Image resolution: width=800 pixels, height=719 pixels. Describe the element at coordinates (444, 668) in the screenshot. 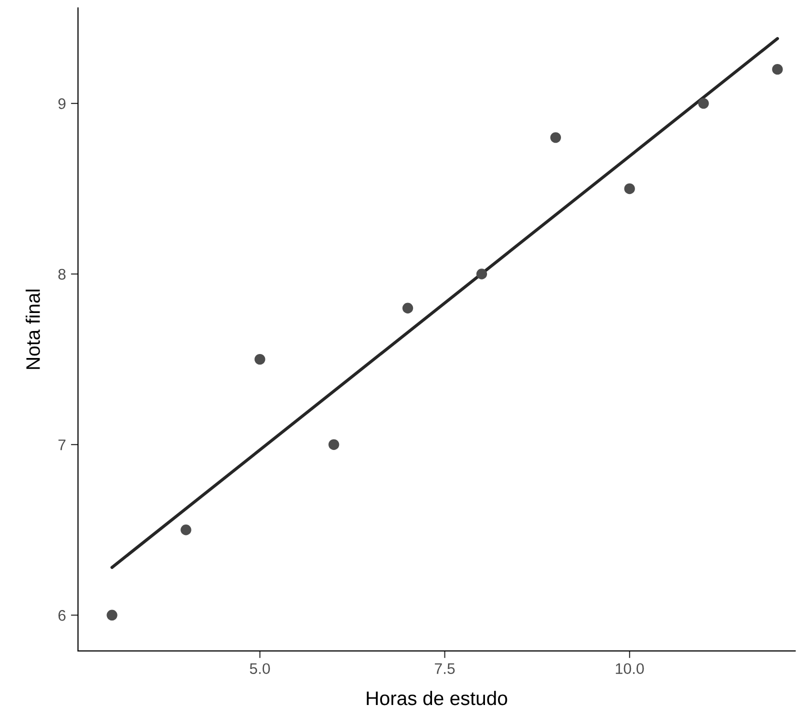

I see `x-tick-label: 7.5` at that location.